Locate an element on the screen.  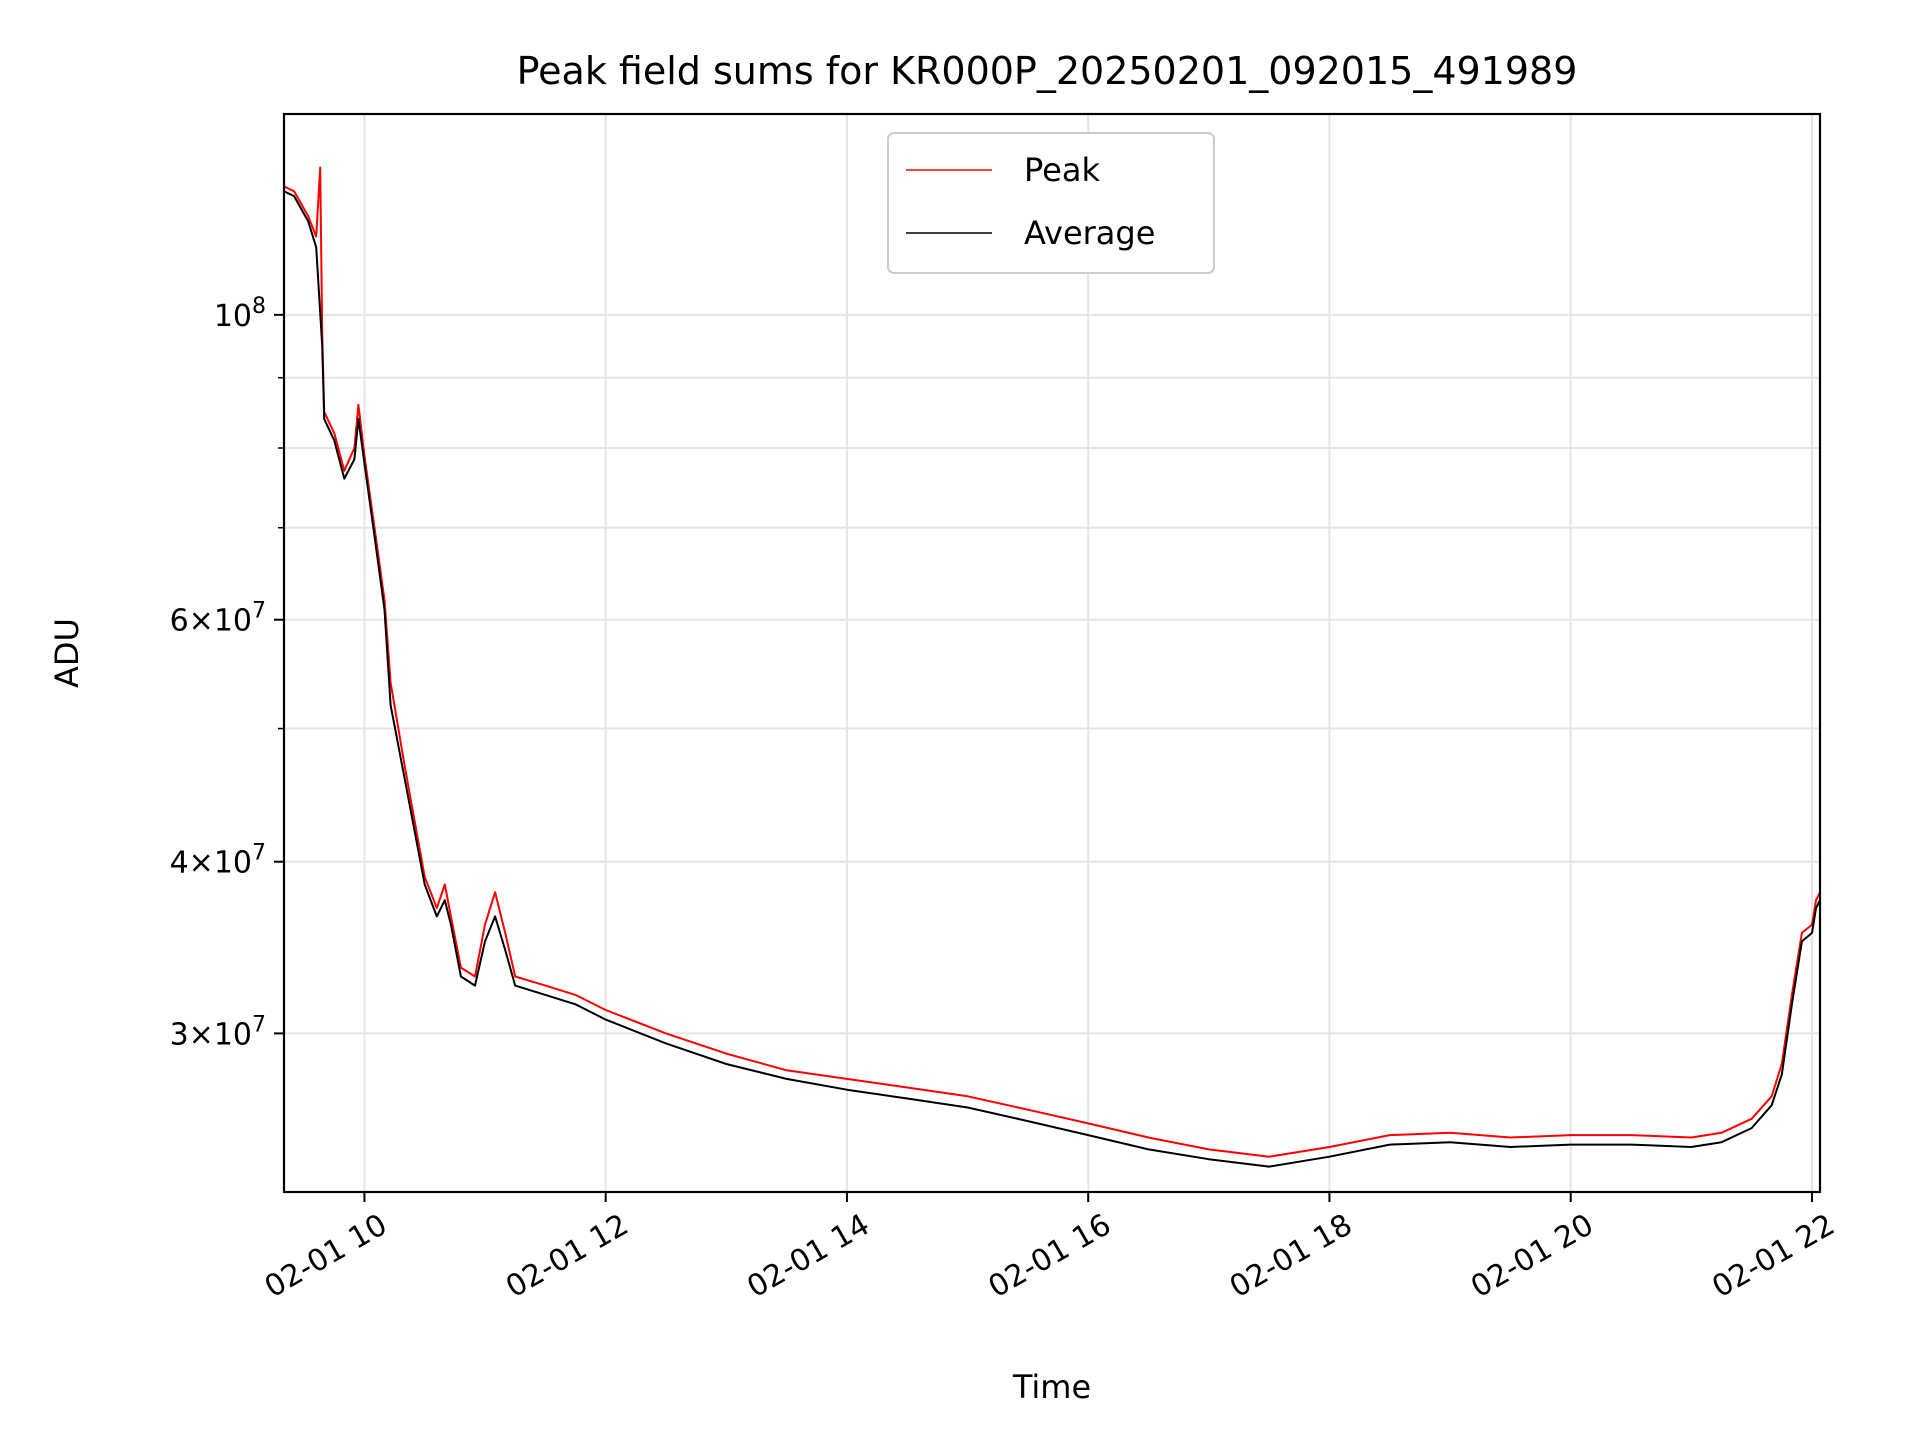
y-tick-label: 108 is located at coordinates (240, 314).